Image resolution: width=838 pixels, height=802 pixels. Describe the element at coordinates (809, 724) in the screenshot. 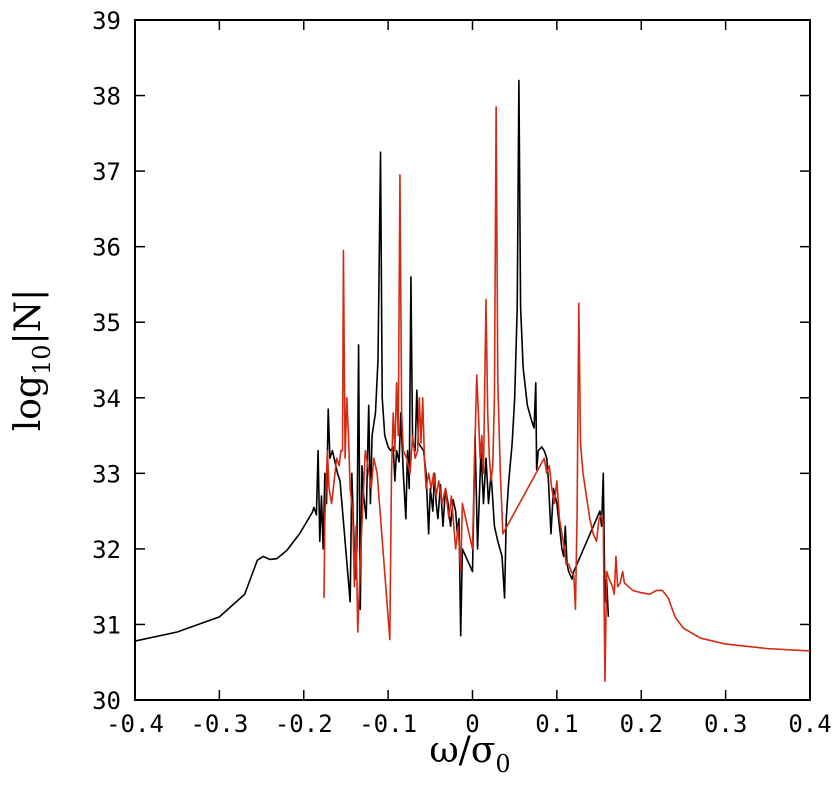

I see `x-tick-label: 0.4` at that location.